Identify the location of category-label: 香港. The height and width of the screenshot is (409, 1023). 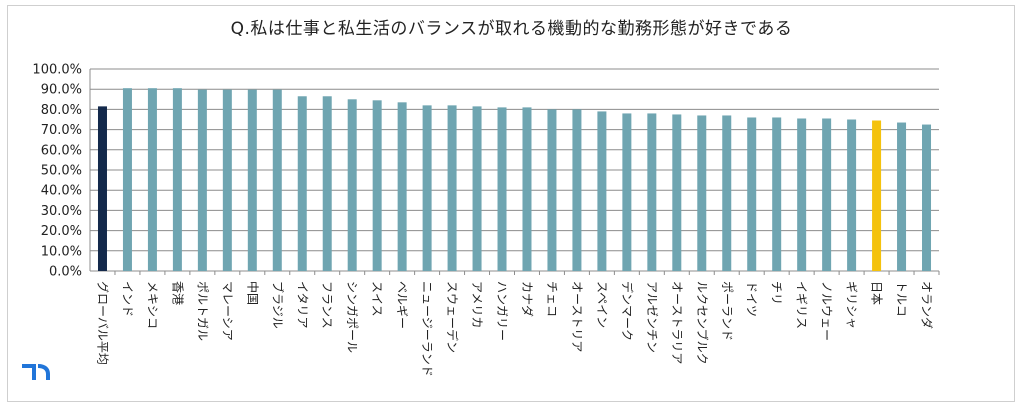
(177, 293).